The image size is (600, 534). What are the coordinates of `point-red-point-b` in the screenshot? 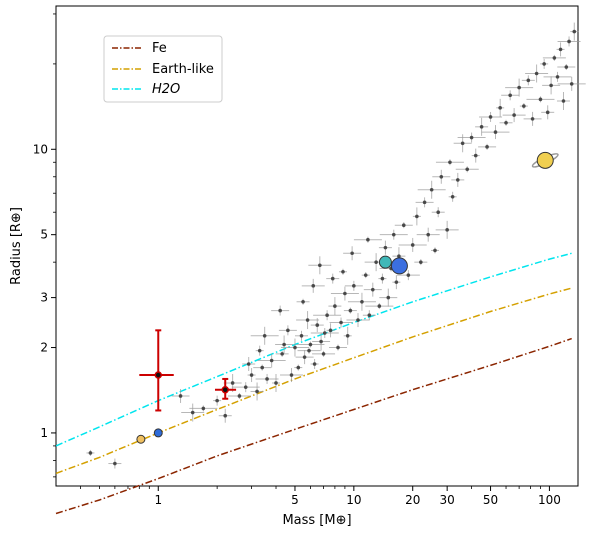 It's located at (225, 388).